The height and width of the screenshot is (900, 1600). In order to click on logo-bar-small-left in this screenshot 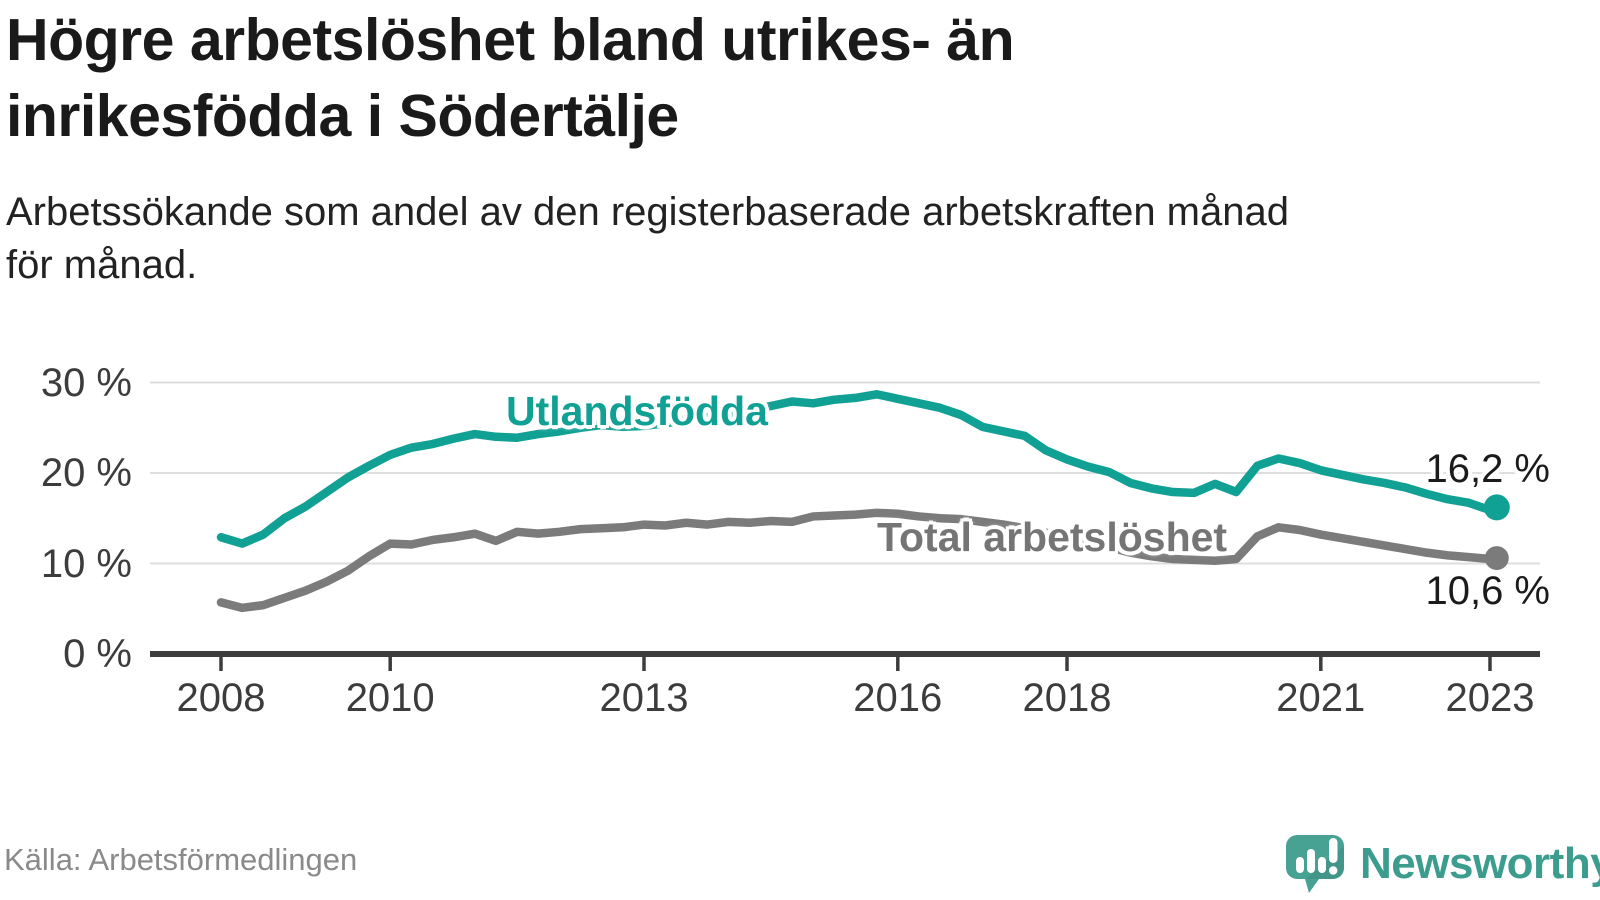, I will do `click(1300, 865)`.